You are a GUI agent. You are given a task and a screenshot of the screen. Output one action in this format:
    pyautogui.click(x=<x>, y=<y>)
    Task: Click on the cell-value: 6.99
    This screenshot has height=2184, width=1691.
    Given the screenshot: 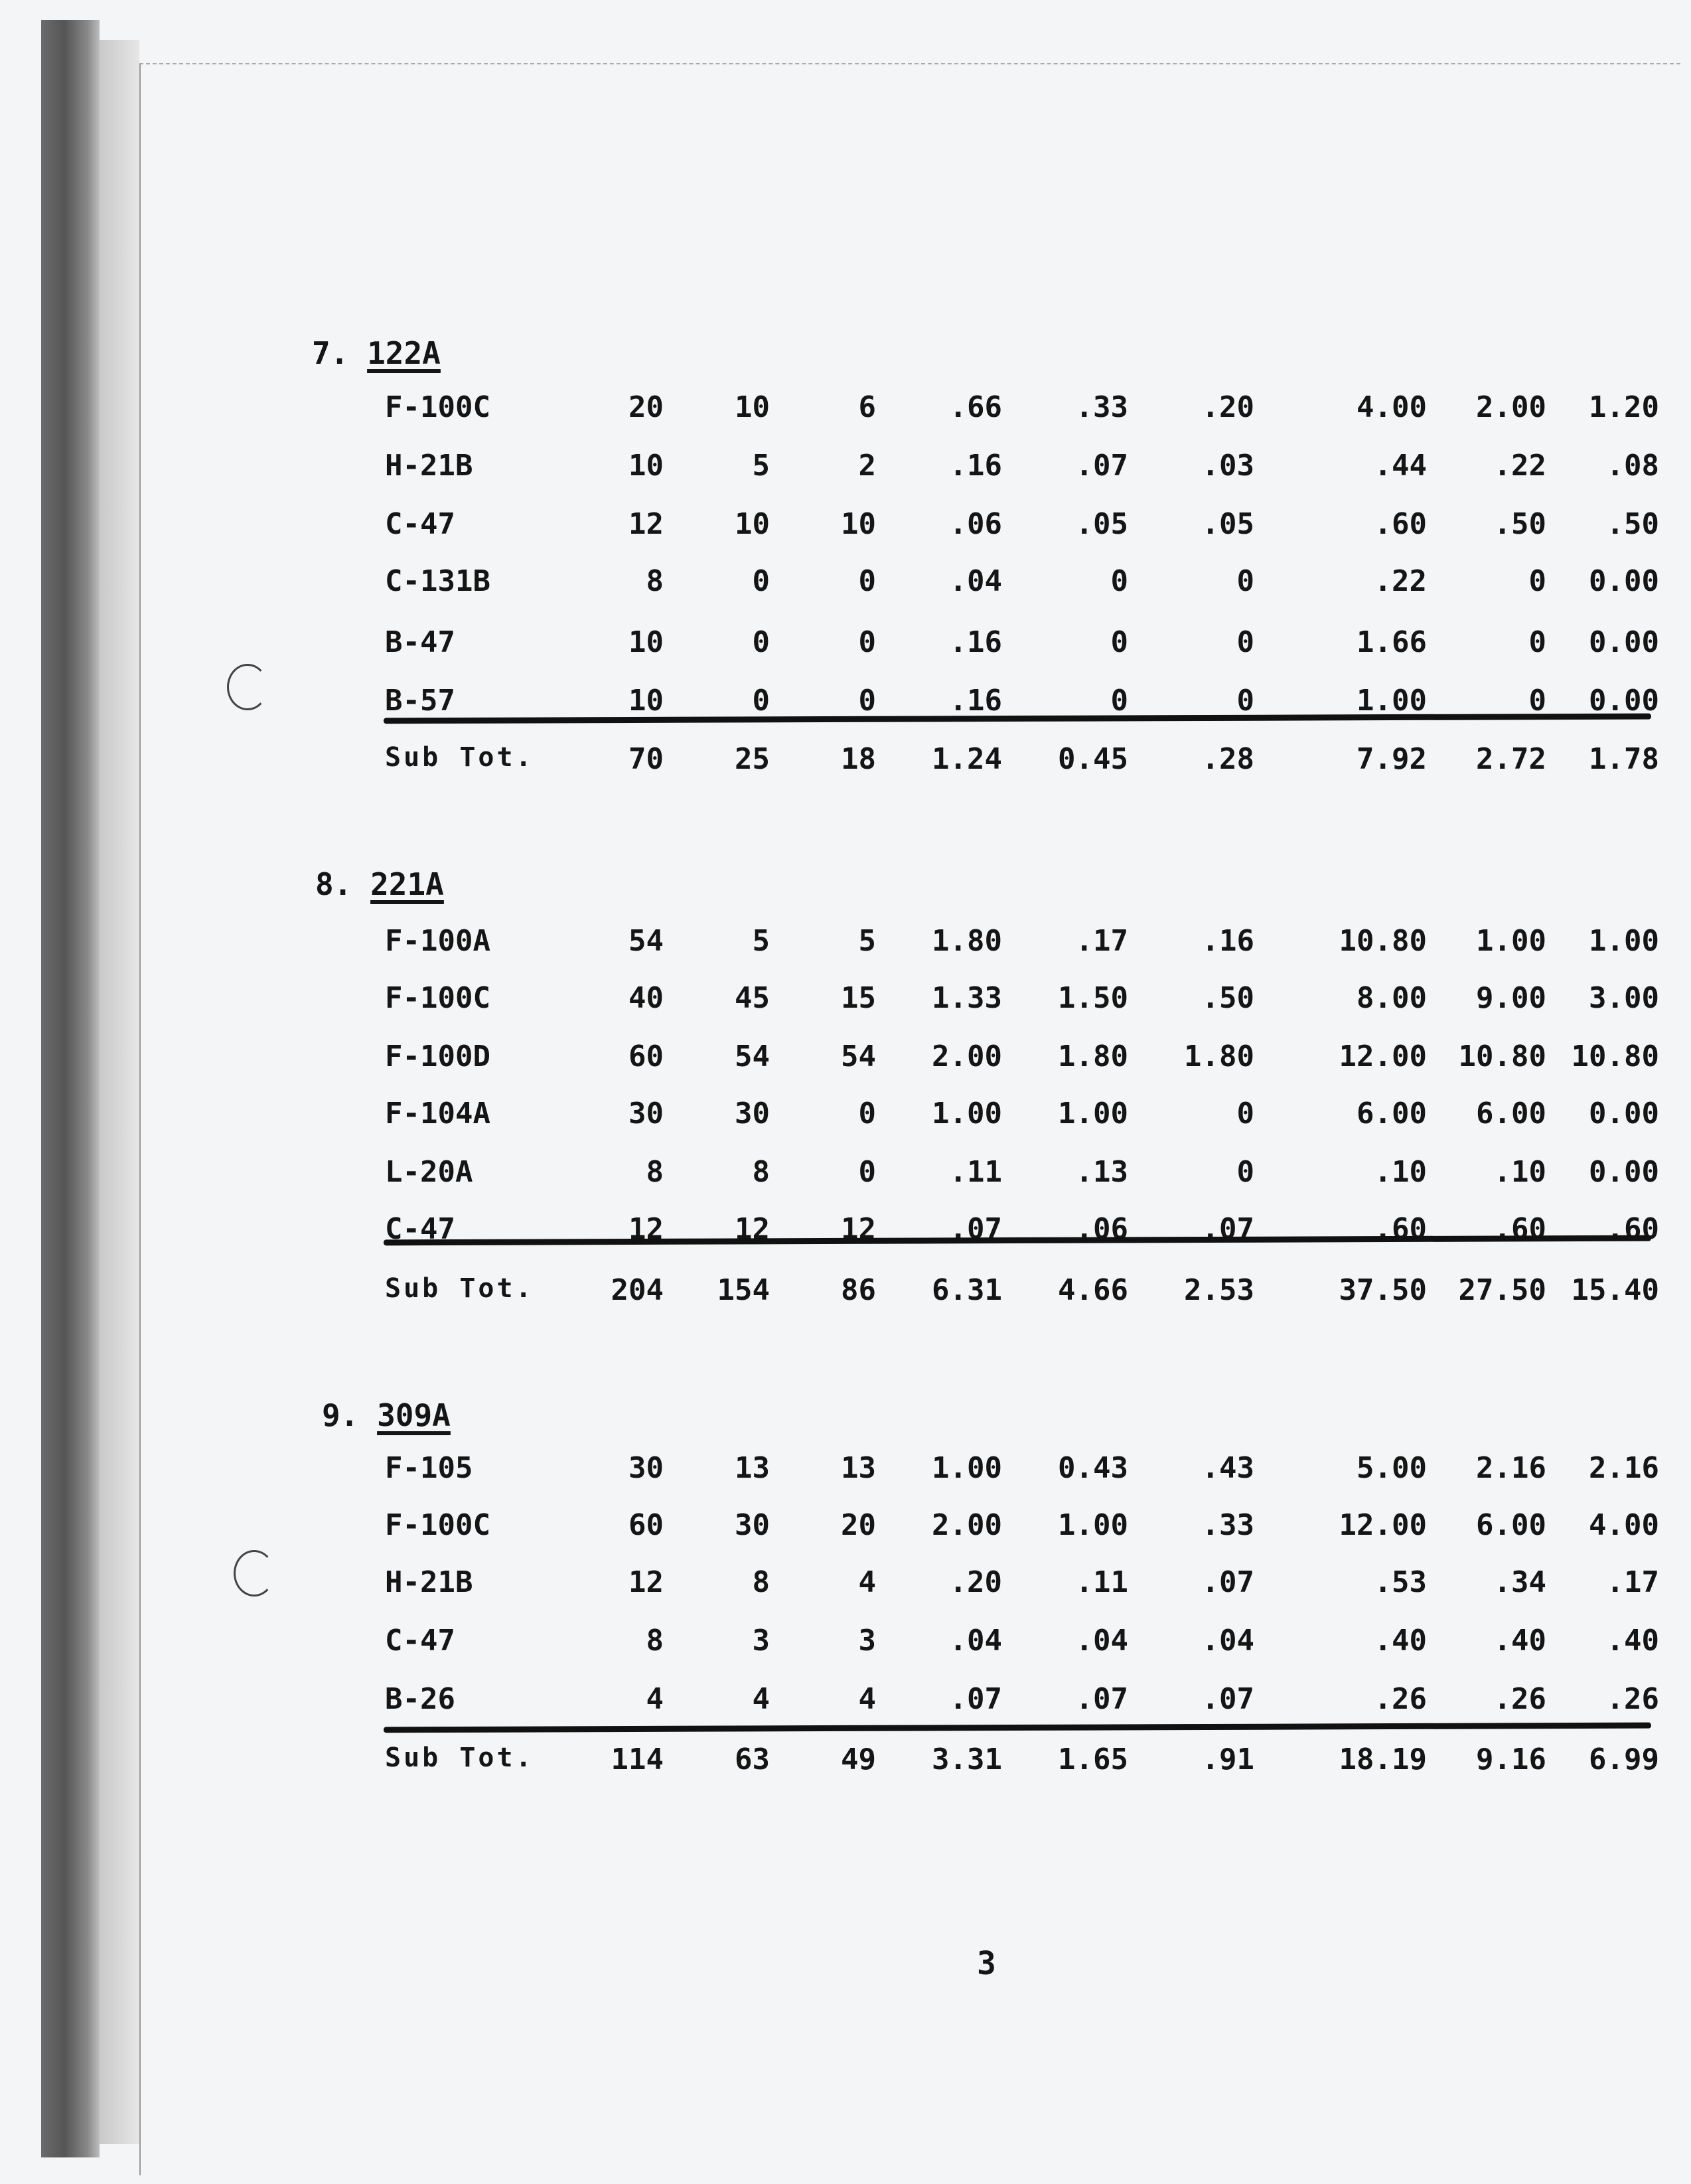 What is the action you would take?
    pyautogui.click(x=1624, y=1759)
    